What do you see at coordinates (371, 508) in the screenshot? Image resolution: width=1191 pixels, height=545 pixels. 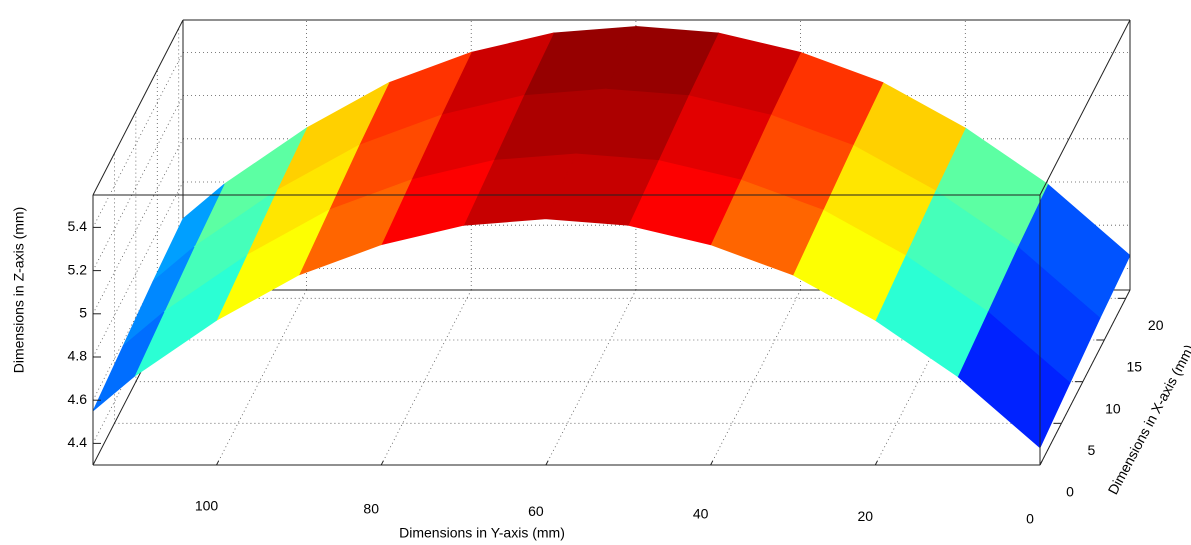 I see `y-tick-label: 80` at bounding box center [371, 508].